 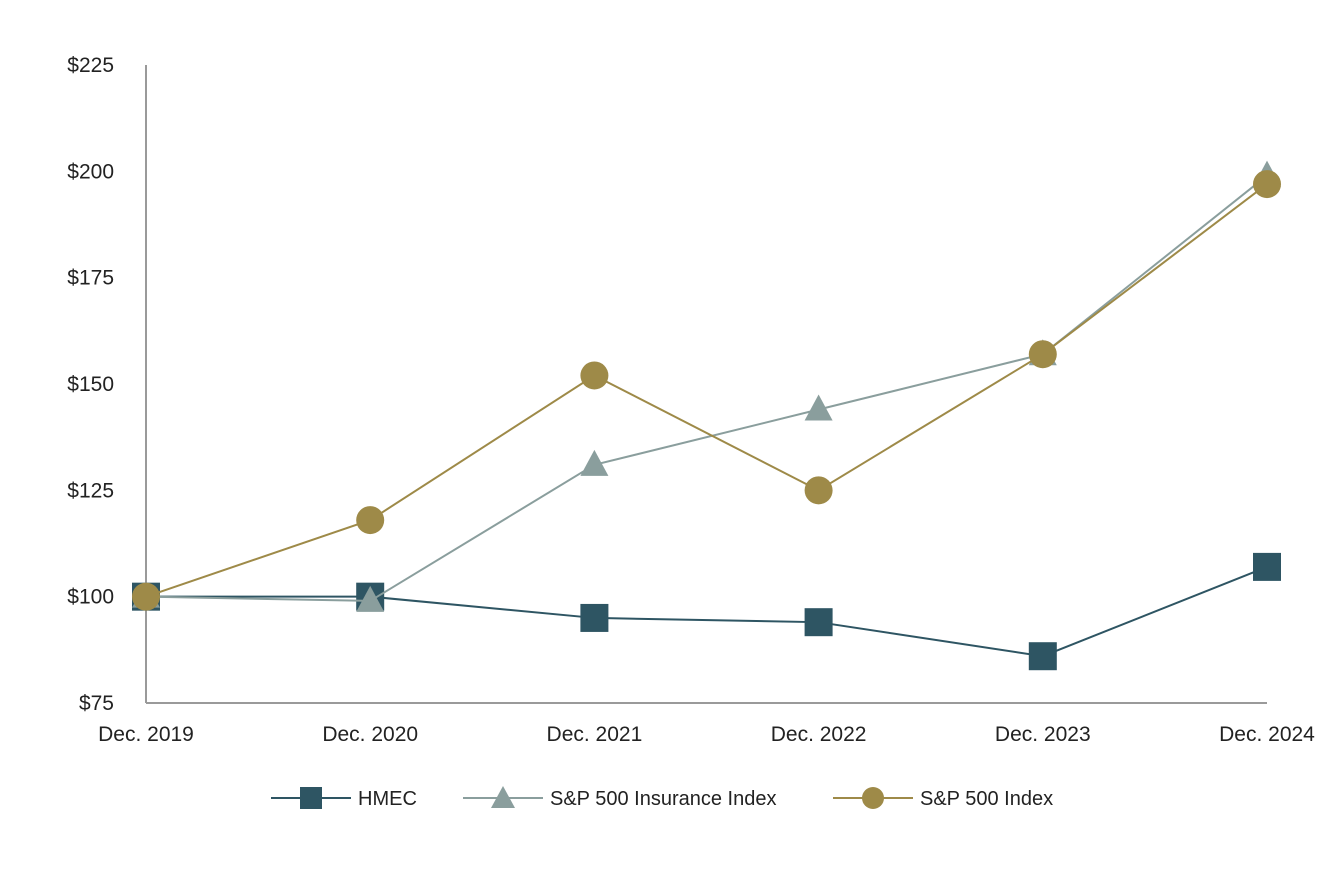 What do you see at coordinates (90, 278) in the screenshot?
I see `y-tick-label: $175` at bounding box center [90, 278].